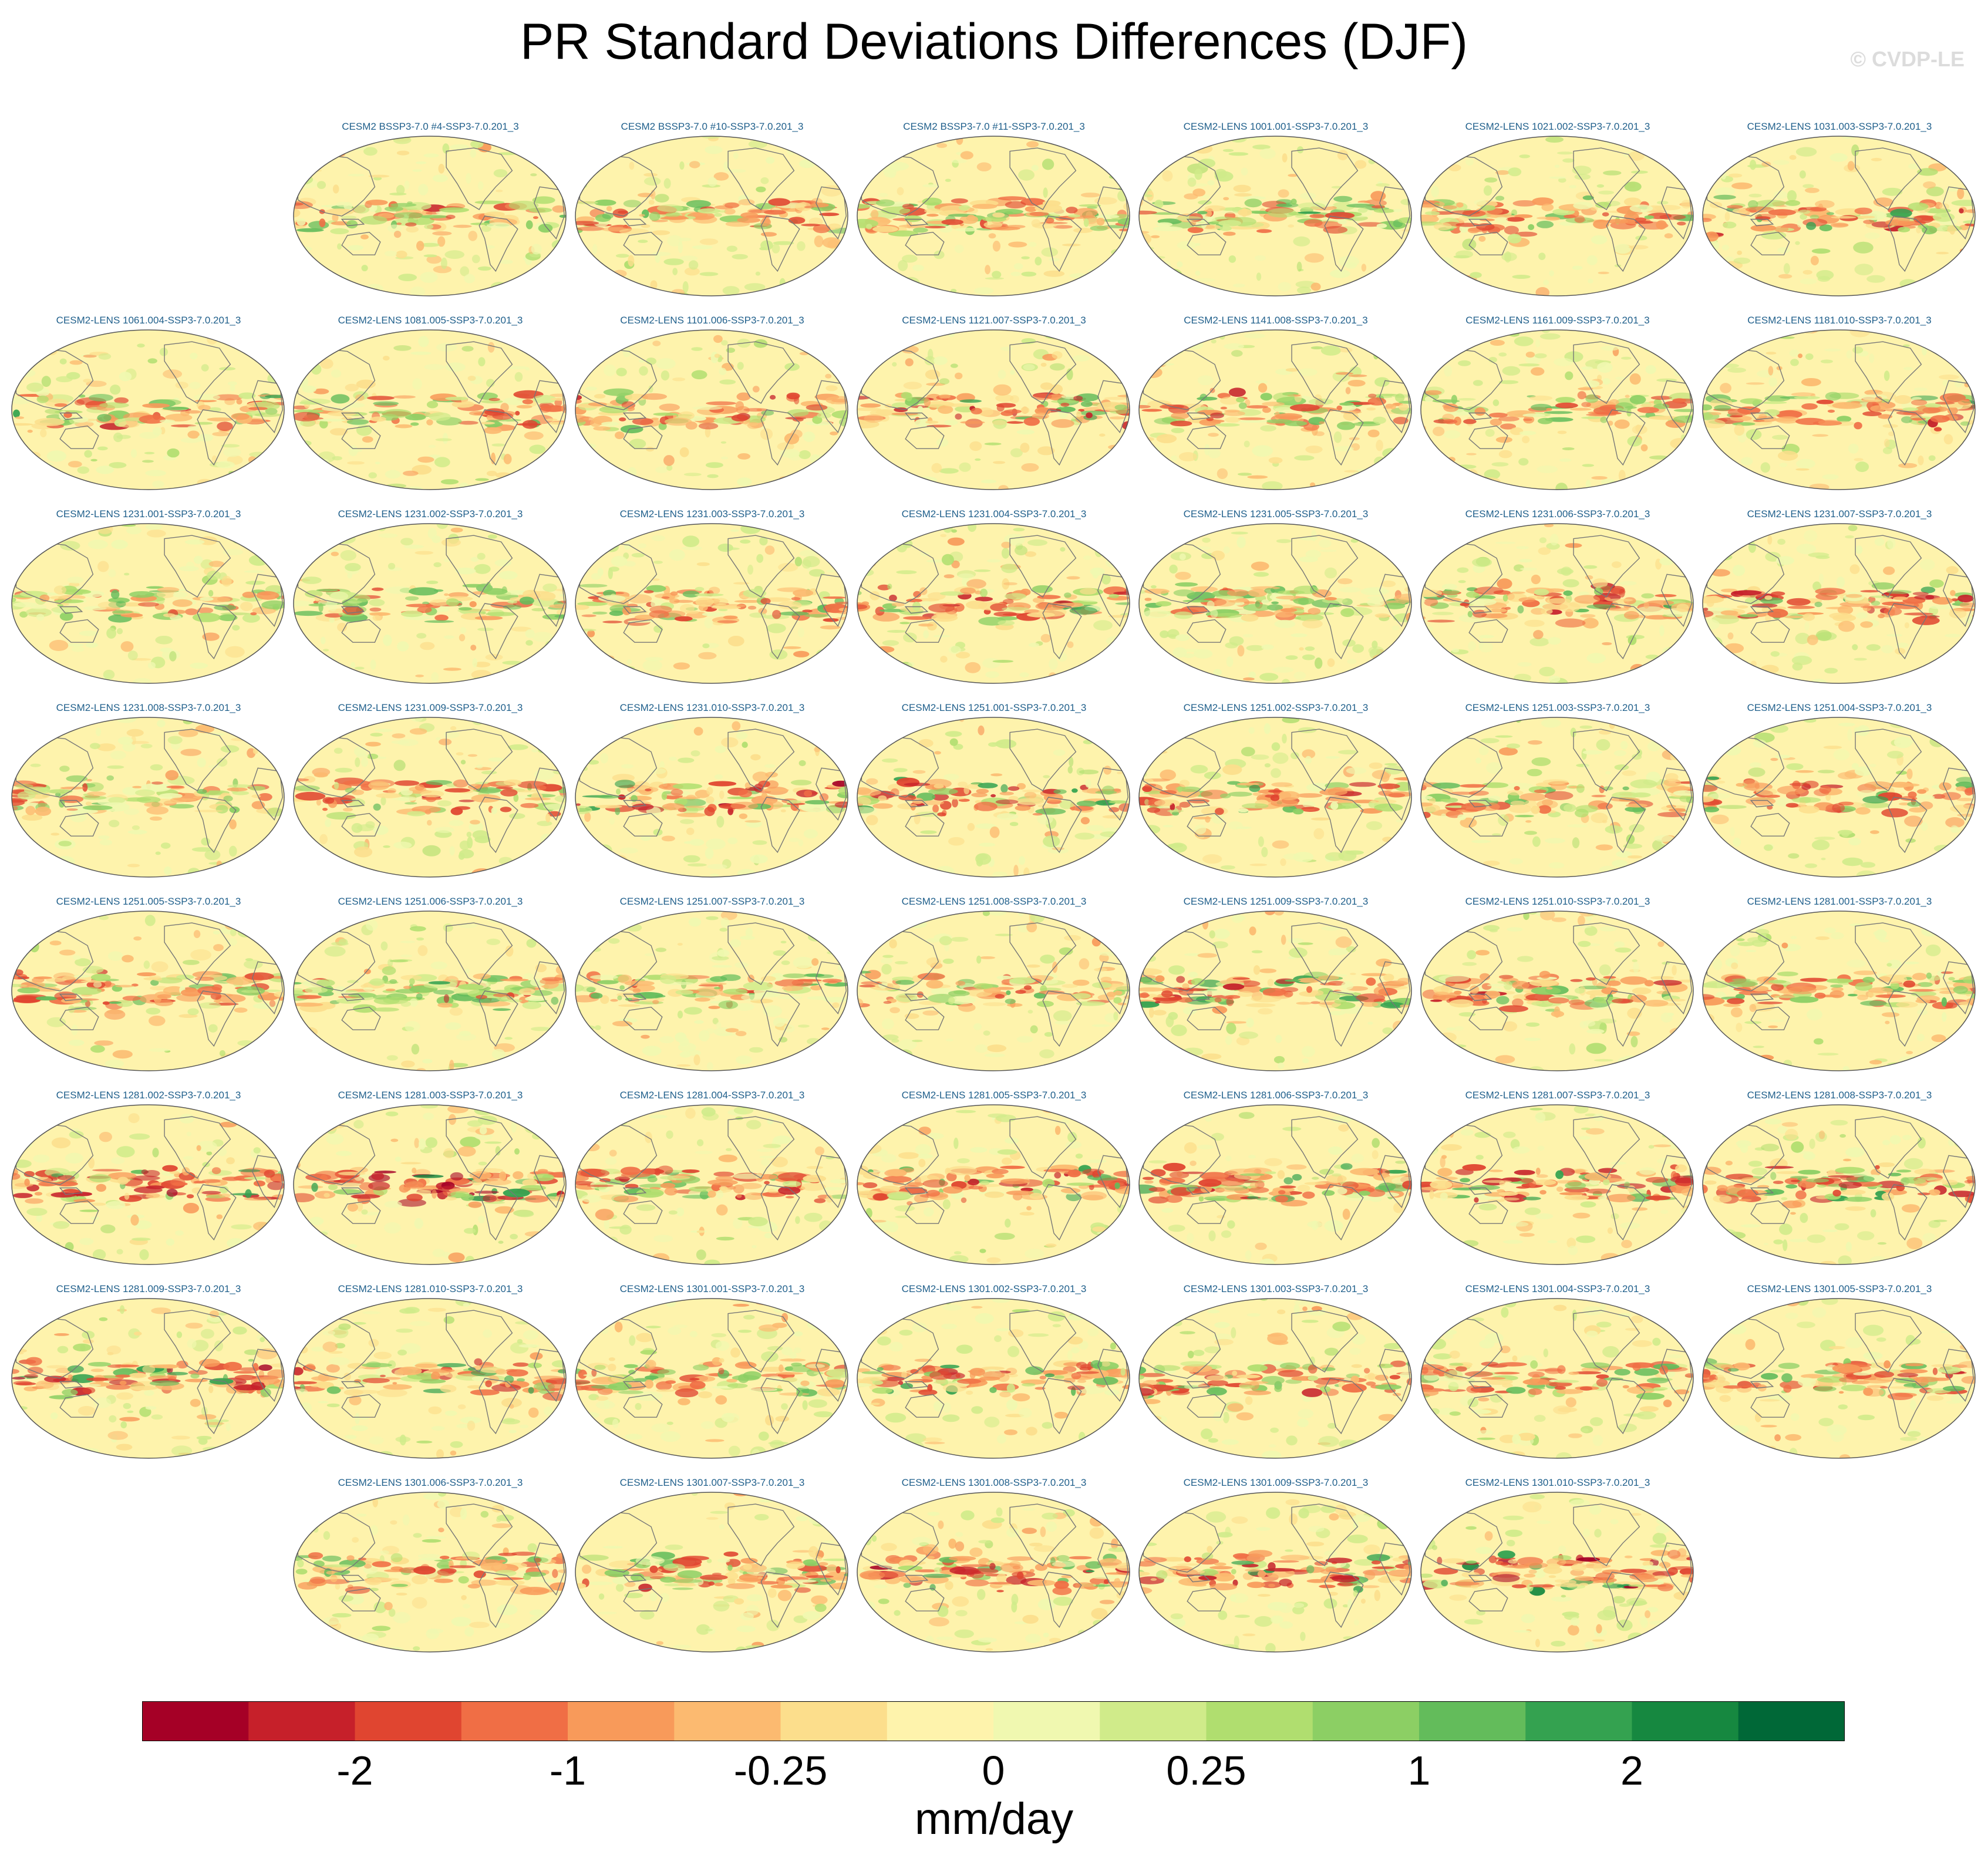 Image resolution: width=1988 pixels, height=1858 pixels. Describe the element at coordinates (149, 514) in the screenshot. I see `map-panel-title: CESM2-LENS 1231.001-SSP3-7.0.201_3` at that location.